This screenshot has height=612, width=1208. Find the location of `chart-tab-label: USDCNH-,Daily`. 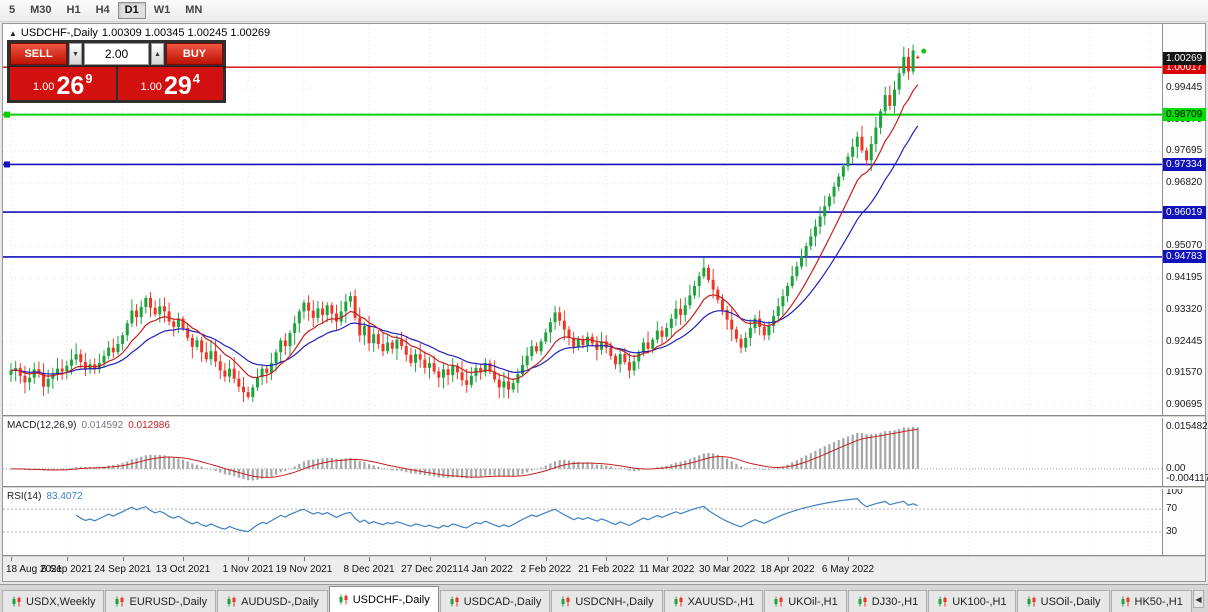

chart-tab-label: USDCNH-,Daily is located at coordinates (614, 601).